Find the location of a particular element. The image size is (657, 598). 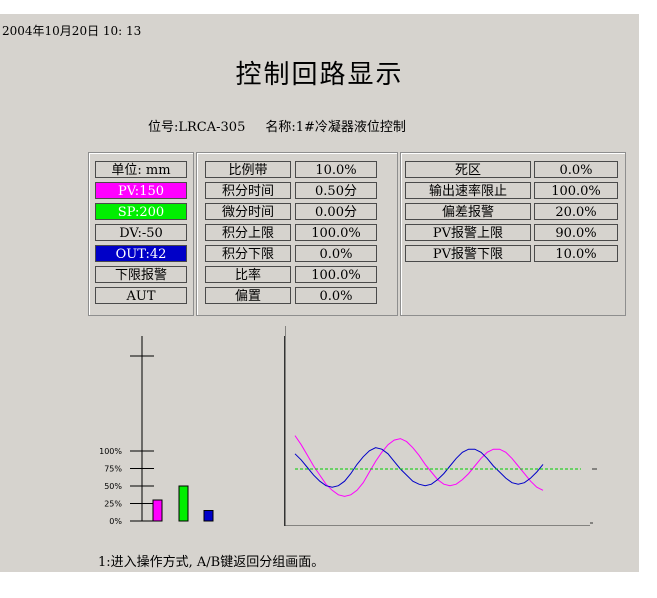

bar-y-tick-label: 0% is located at coordinates (115, 521).